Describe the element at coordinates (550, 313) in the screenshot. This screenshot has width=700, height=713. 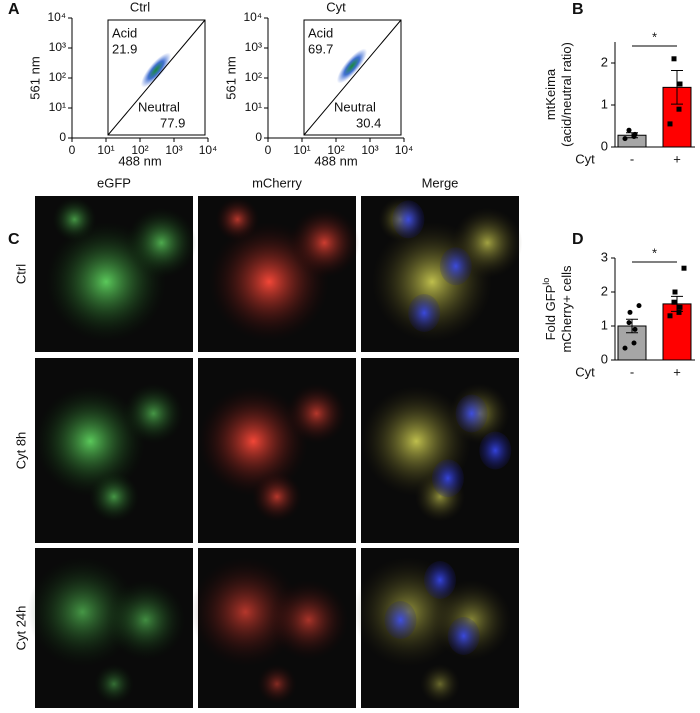
I see `y-axis-label-text: Fold GFP` at that location.